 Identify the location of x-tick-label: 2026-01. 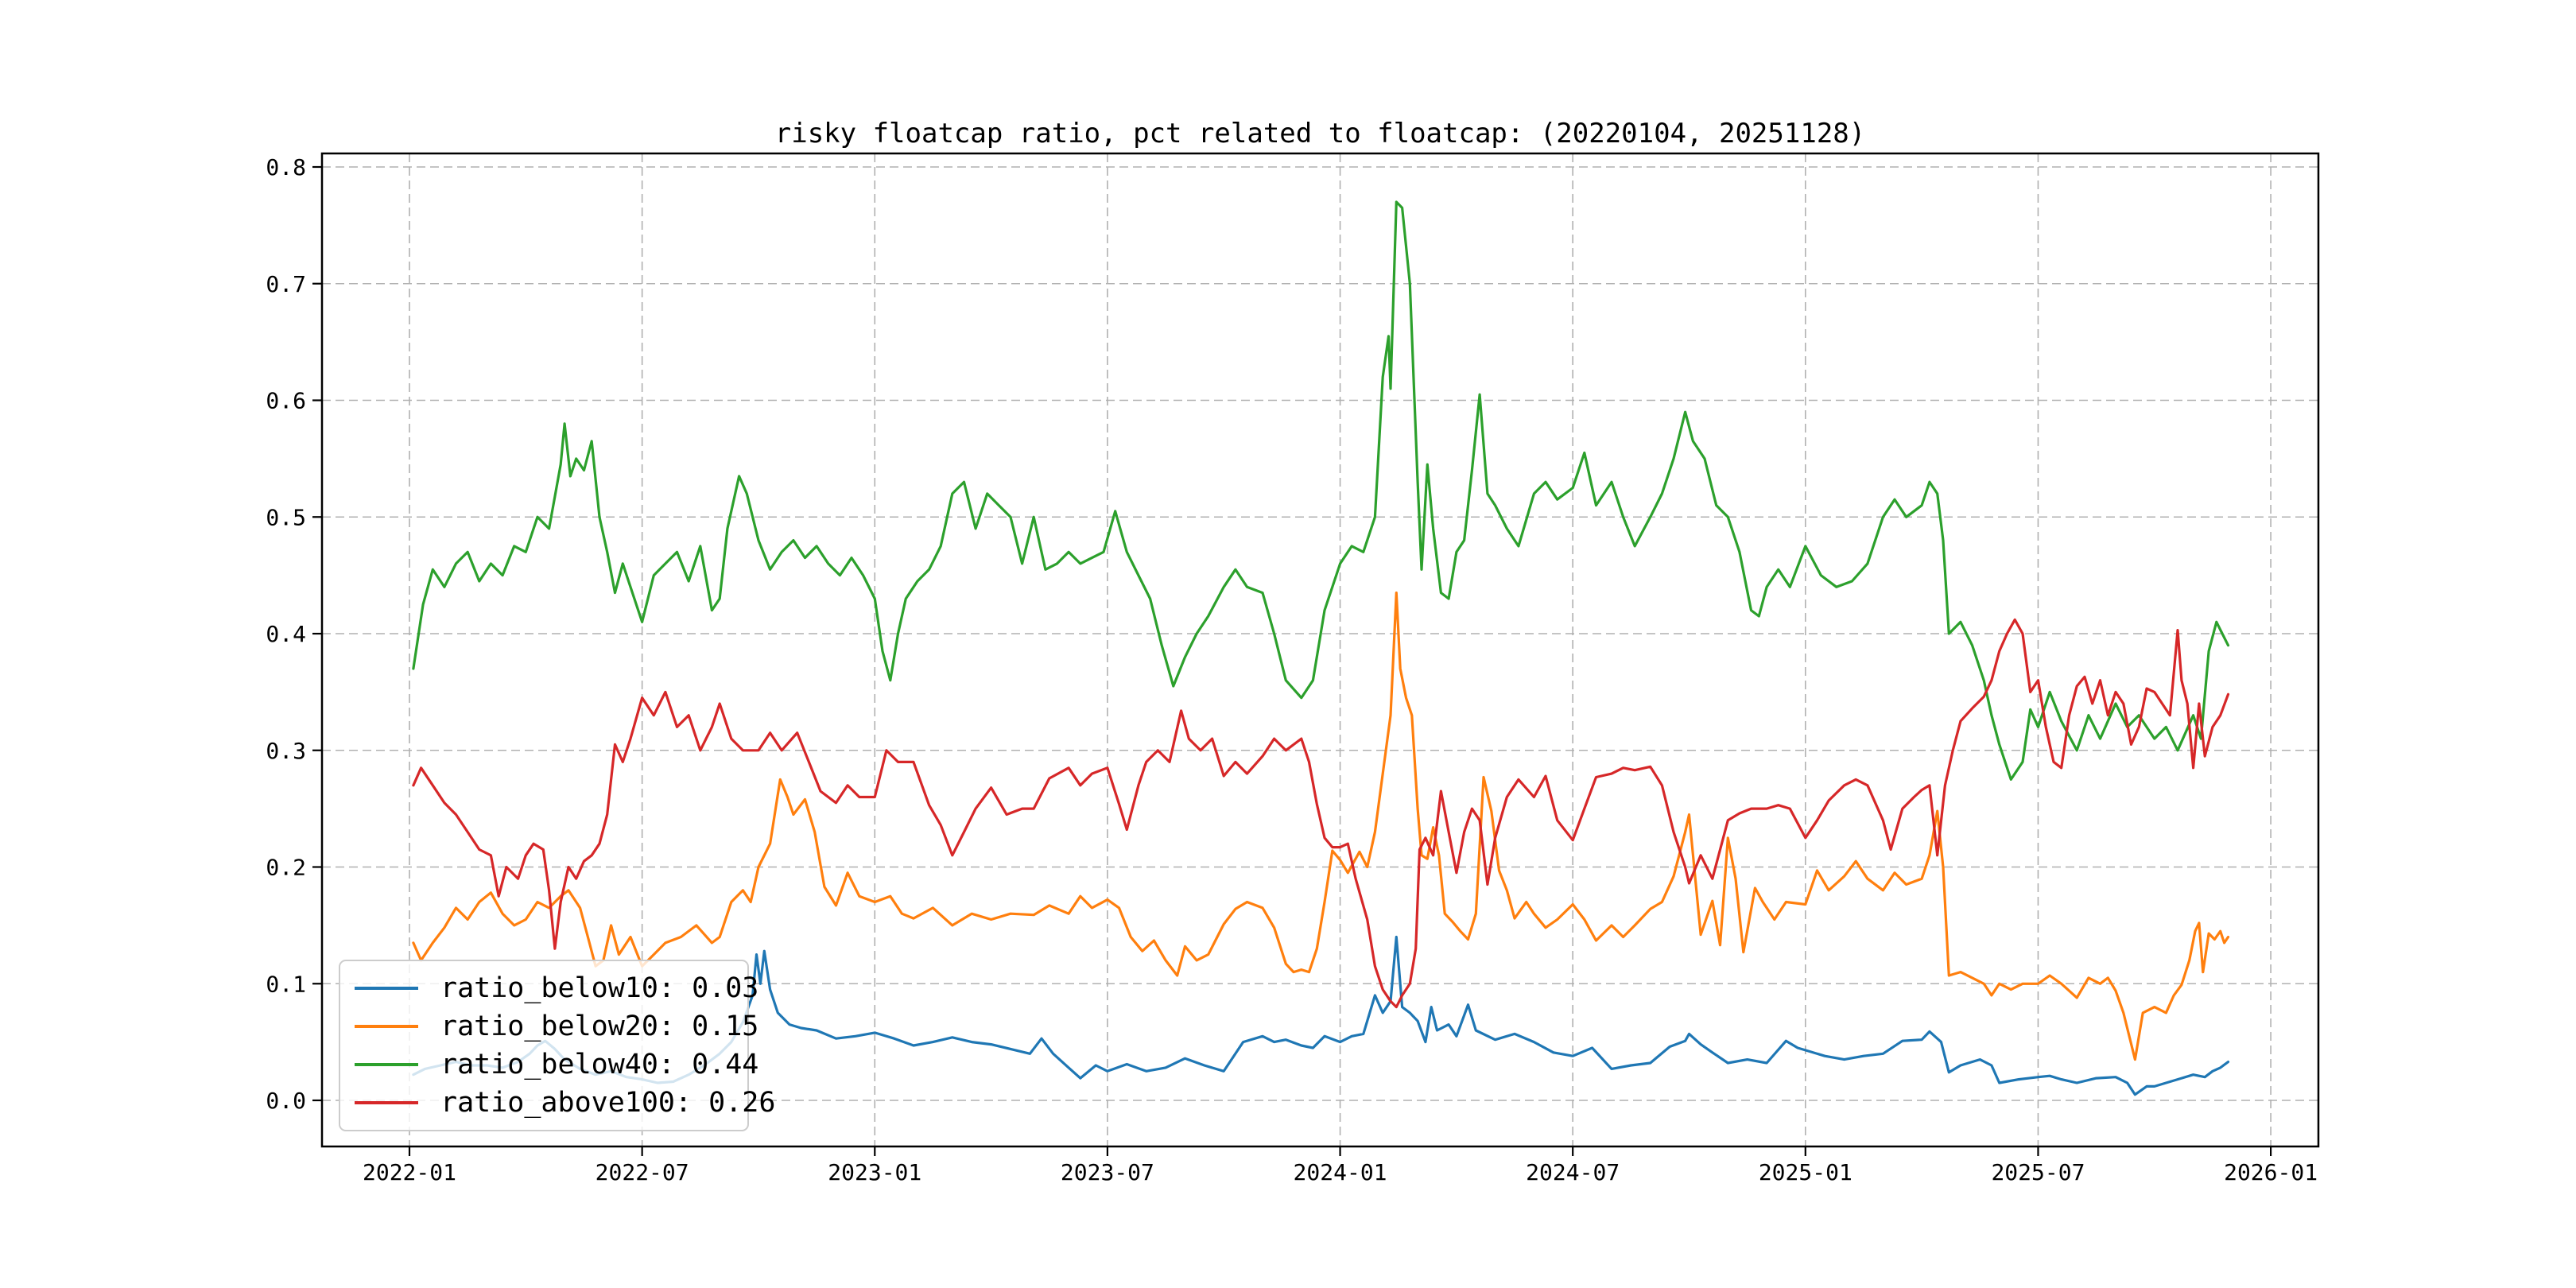
(2271, 1172).